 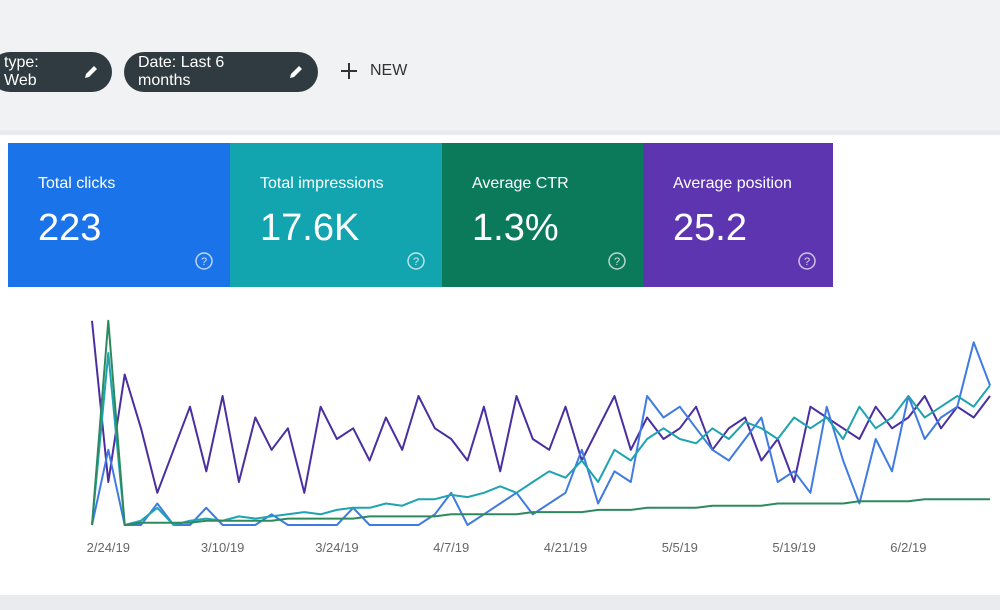 What do you see at coordinates (908, 547) in the screenshot?
I see `x-tick-label: 6/2/19` at bounding box center [908, 547].